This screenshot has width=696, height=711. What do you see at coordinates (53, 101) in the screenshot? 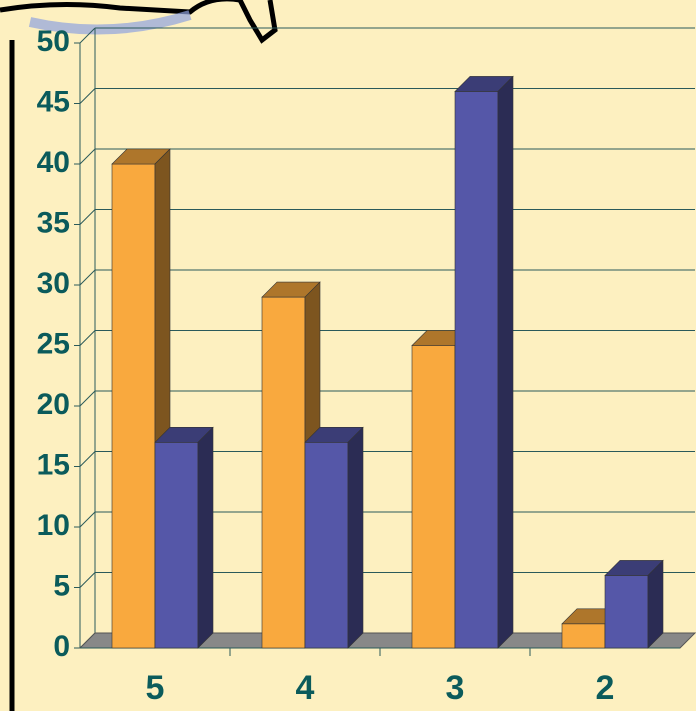
I see `y-tick-label: 45` at bounding box center [53, 101].